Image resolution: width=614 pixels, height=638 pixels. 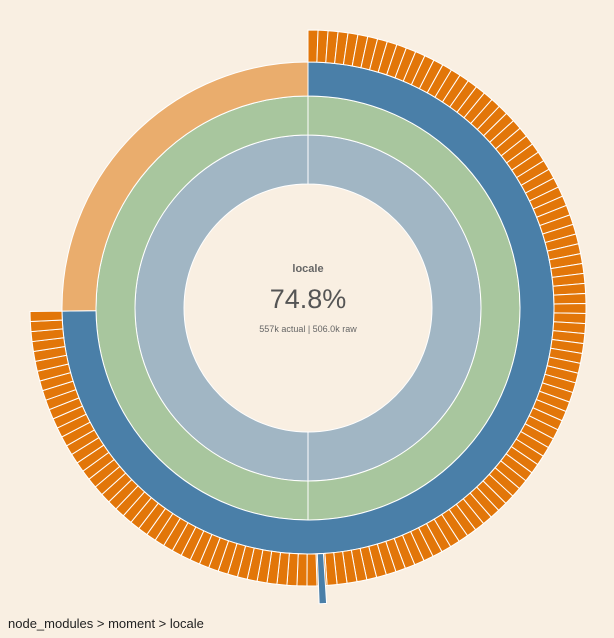 I want to click on center-title: locale, so click(x=308, y=269).